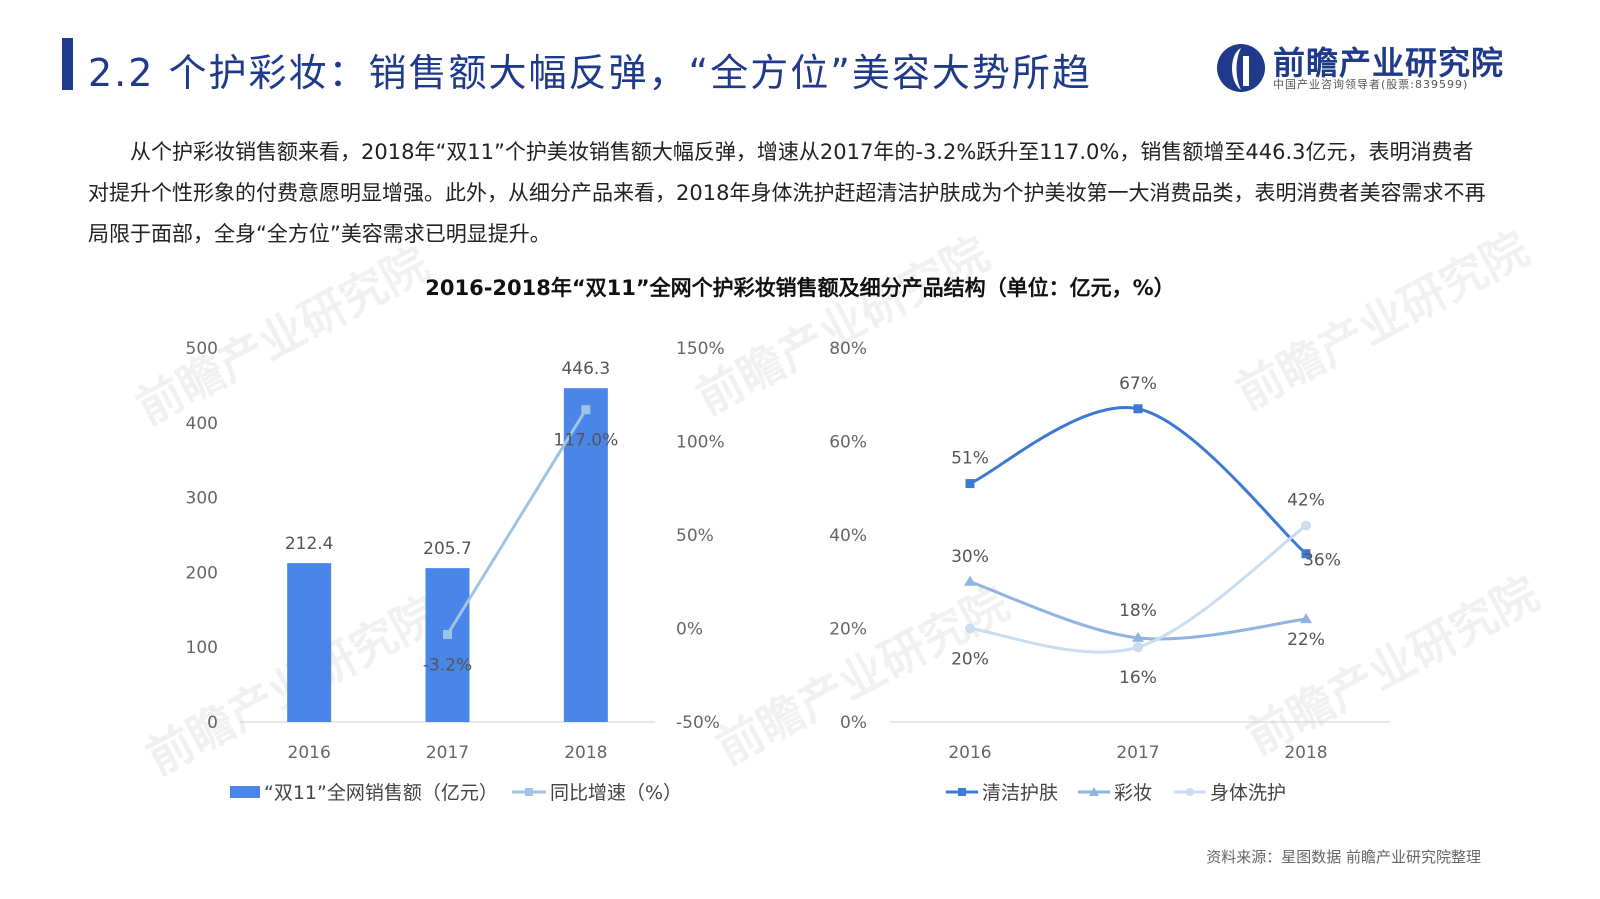 This screenshot has width=1600, height=899. Describe the element at coordinates (1138, 678) in the screenshot. I see `series-value-label: 16%` at that location.